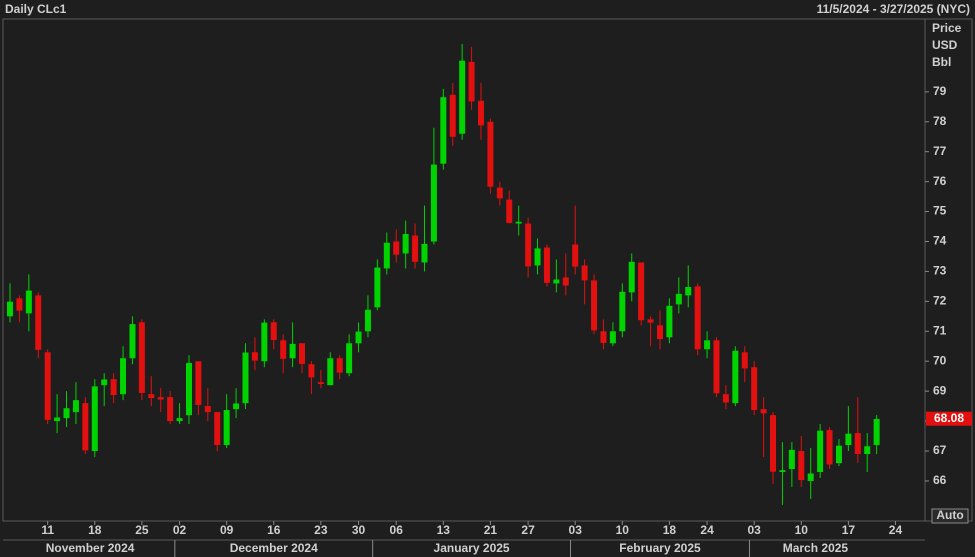  What do you see at coordinates (940, 151) in the screenshot?
I see `y-tick-label: 77` at bounding box center [940, 151].